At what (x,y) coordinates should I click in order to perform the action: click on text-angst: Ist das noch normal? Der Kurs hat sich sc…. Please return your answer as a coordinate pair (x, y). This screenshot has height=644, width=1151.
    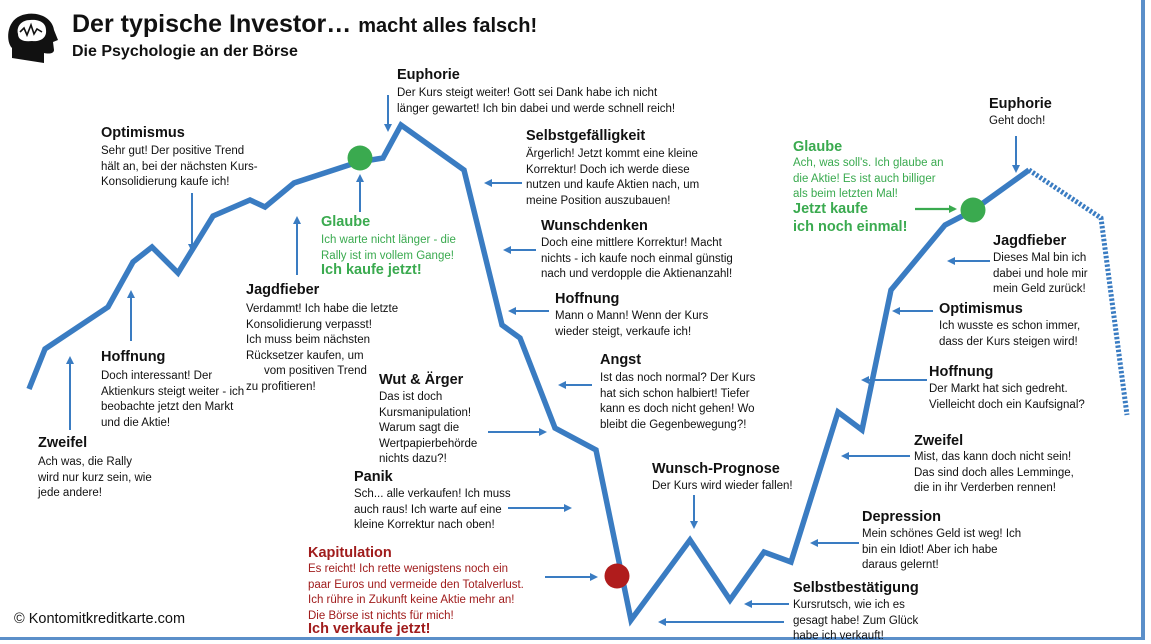
    Looking at the image, I should click on (678, 401).